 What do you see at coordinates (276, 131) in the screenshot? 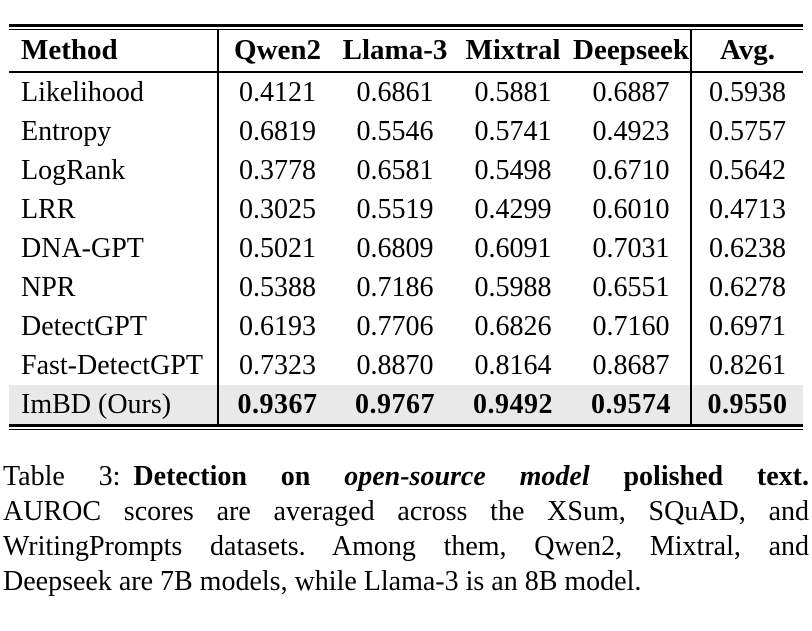
I see `value-cell: 0.6819` at bounding box center [276, 131].